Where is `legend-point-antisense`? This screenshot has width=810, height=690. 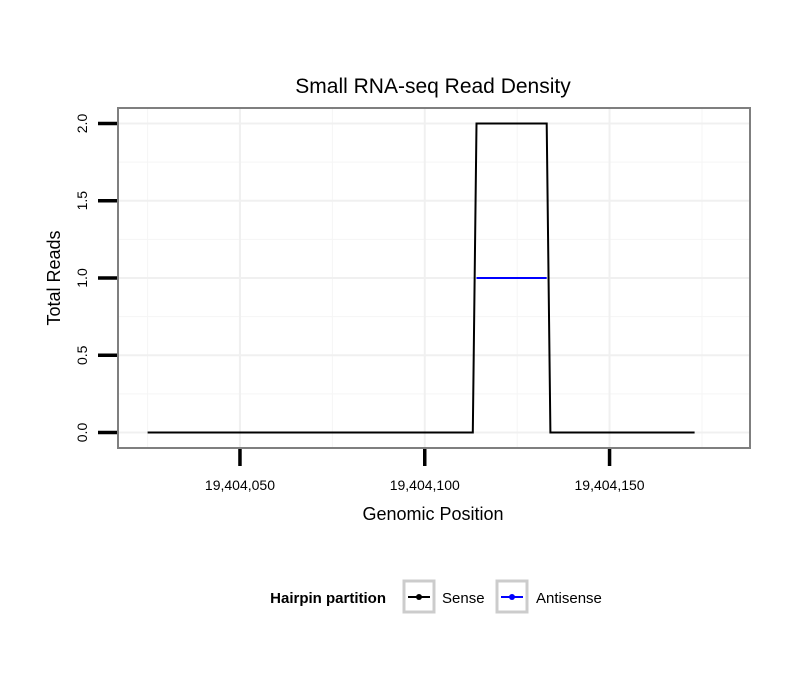 legend-point-antisense is located at coordinates (512, 597).